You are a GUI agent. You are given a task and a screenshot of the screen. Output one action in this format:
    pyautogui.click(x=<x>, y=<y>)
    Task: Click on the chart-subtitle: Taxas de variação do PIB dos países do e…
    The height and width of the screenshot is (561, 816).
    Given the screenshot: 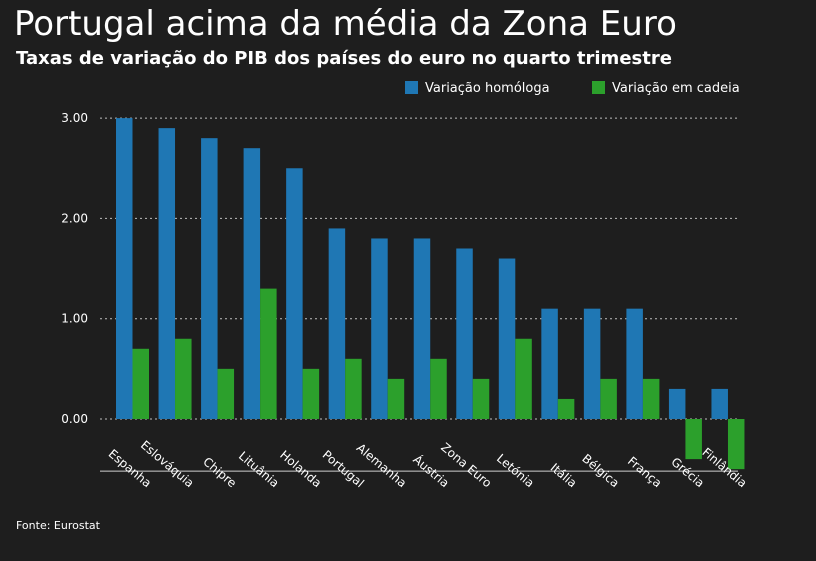 What is the action you would take?
    pyautogui.click(x=344, y=58)
    